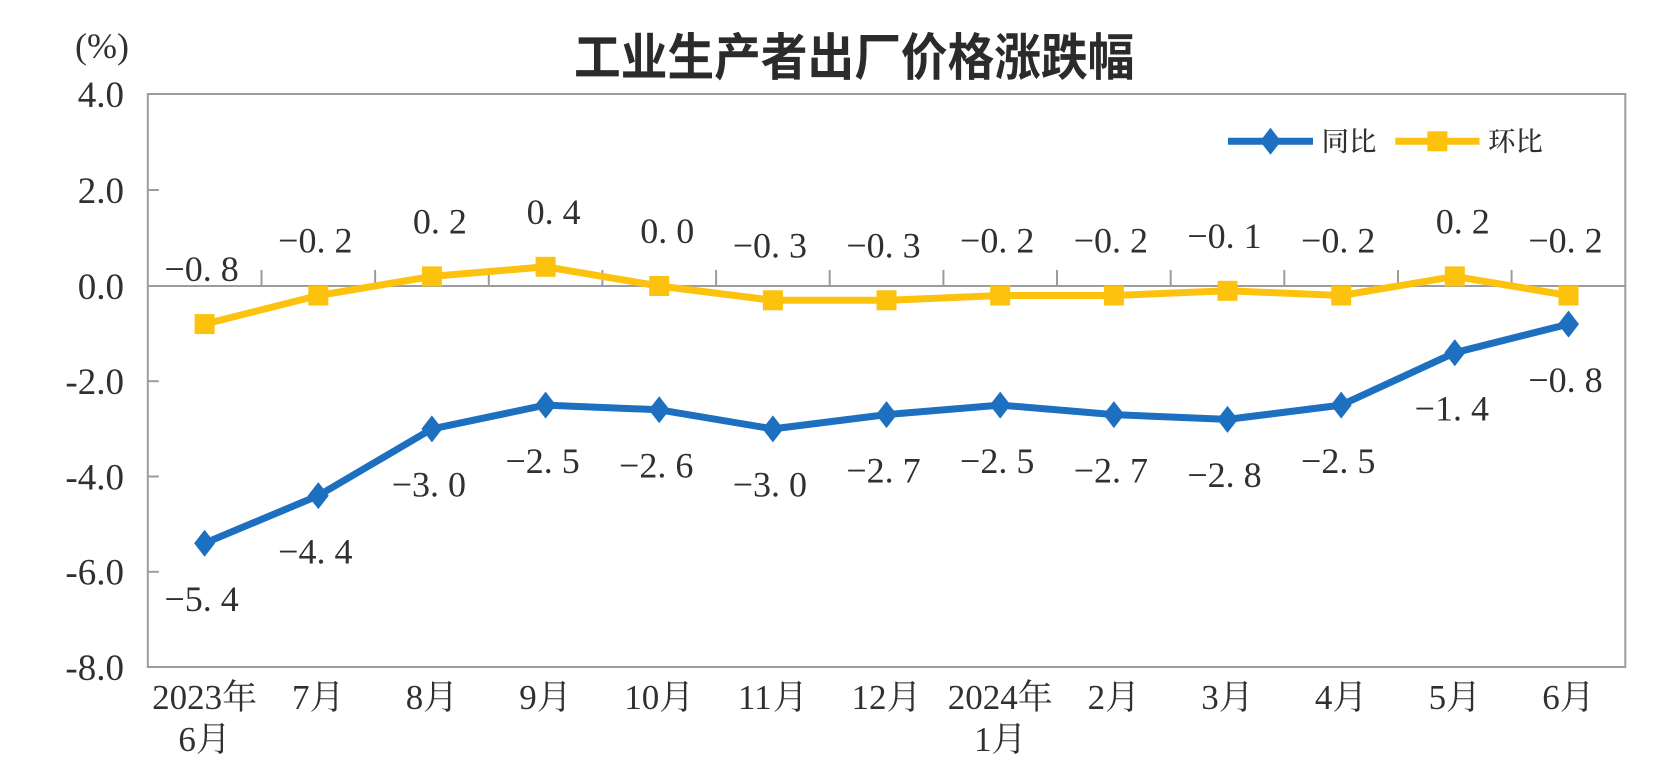 The image size is (1662, 780). Describe the element at coordinates (869, 697) in the screenshot. I see `svg-text: 12` at that location.